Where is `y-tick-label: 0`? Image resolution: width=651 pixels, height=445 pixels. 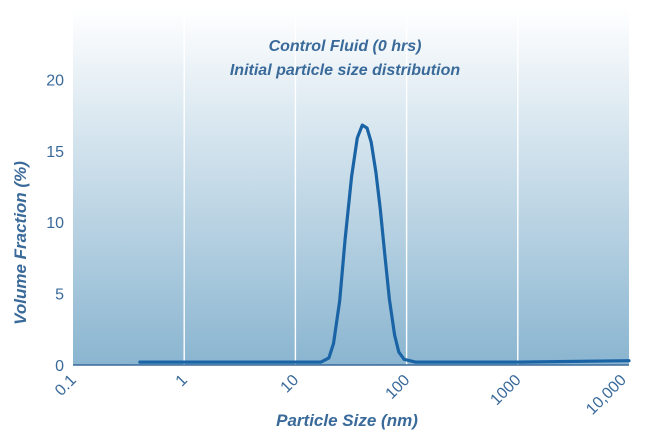 y-tick-label: 0 is located at coordinates (59, 366).